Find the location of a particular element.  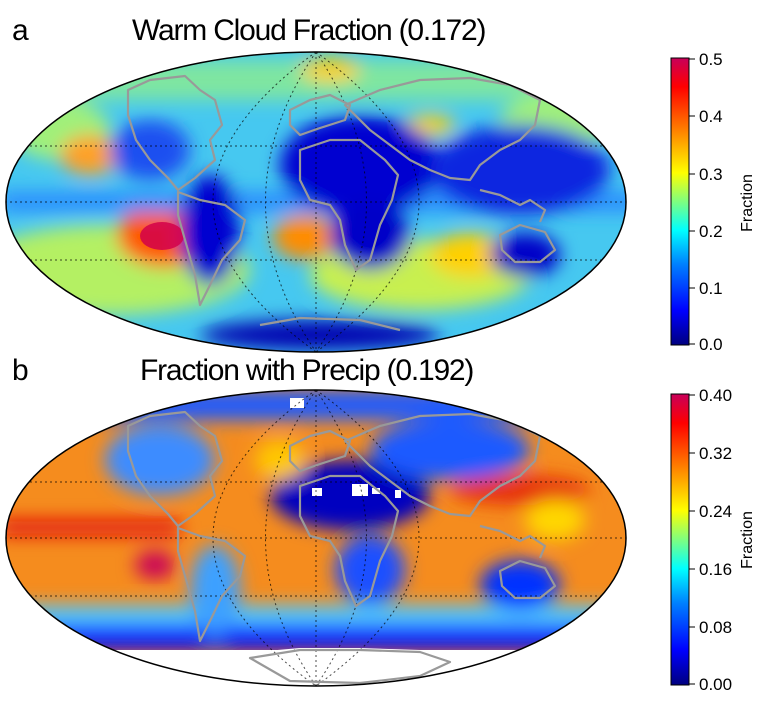

colorbar-b-label: Fraction is located at coordinates (747, 540).